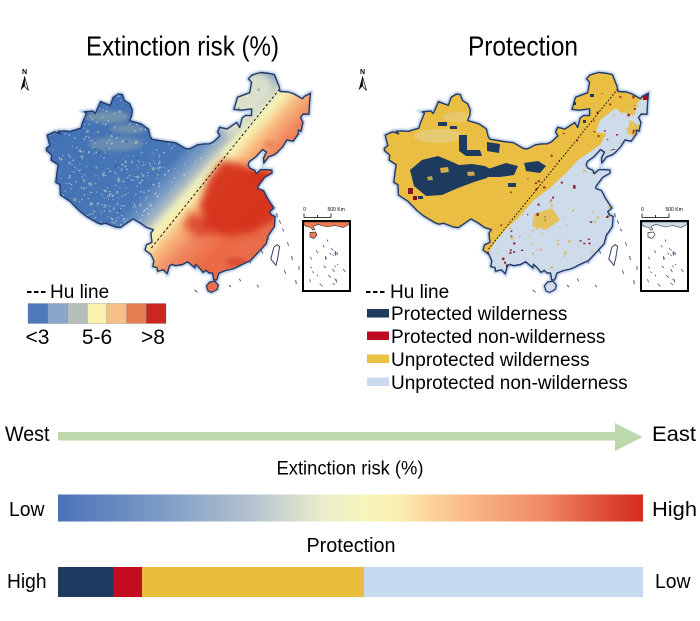 The width and height of the screenshot is (700, 621). I want to click on svg-text: >8, so click(153, 337).